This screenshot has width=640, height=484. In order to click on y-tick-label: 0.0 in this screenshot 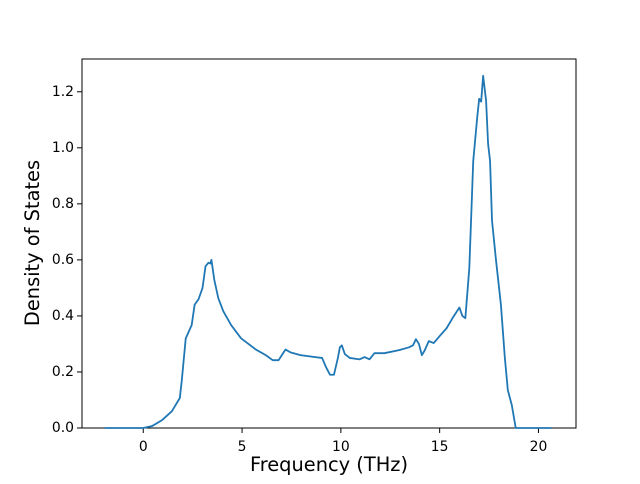, I will do `click(63, 428)`.